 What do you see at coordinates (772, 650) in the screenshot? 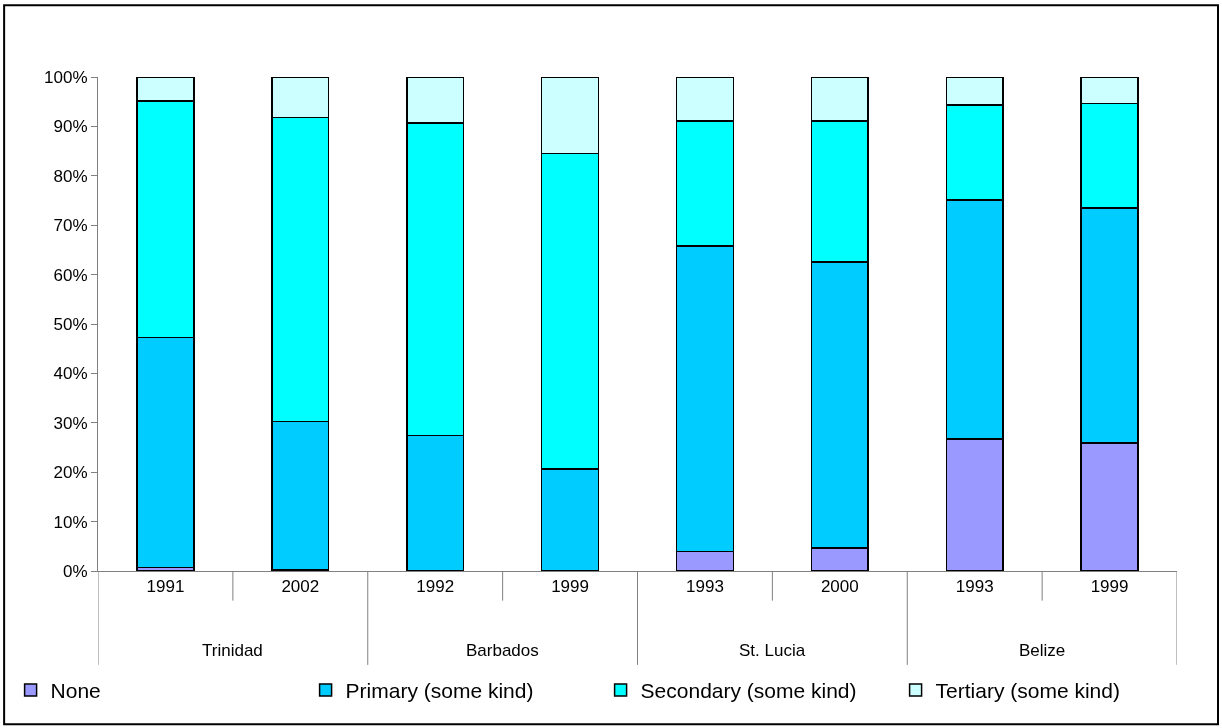
I see `text: St. Lucia` at bounding box center [772, 650].